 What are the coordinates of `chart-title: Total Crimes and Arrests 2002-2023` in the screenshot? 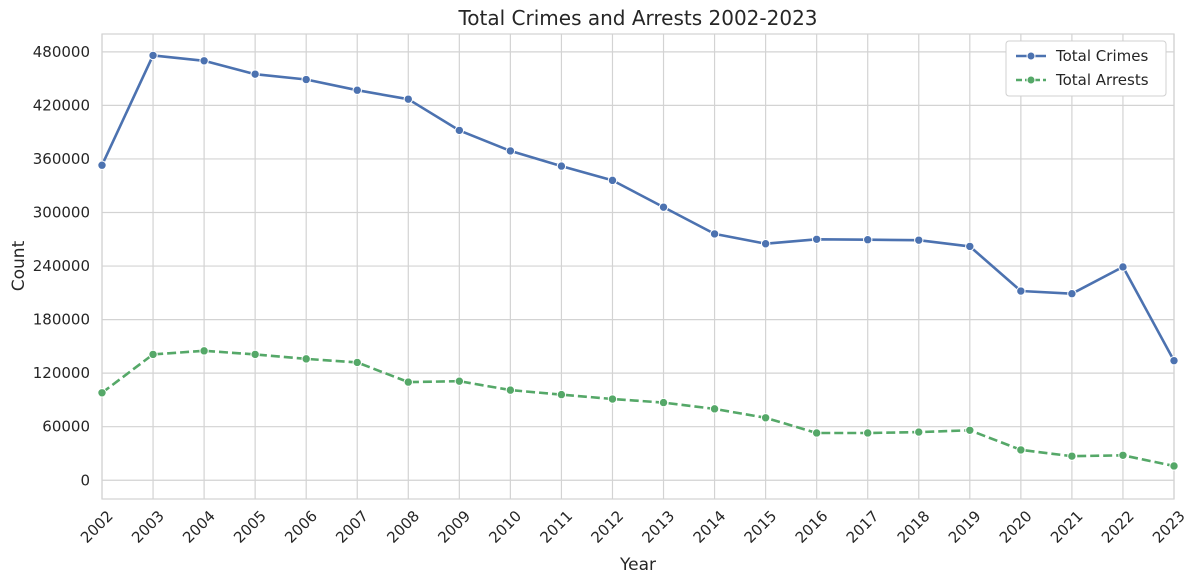 It's located at (637, 18).